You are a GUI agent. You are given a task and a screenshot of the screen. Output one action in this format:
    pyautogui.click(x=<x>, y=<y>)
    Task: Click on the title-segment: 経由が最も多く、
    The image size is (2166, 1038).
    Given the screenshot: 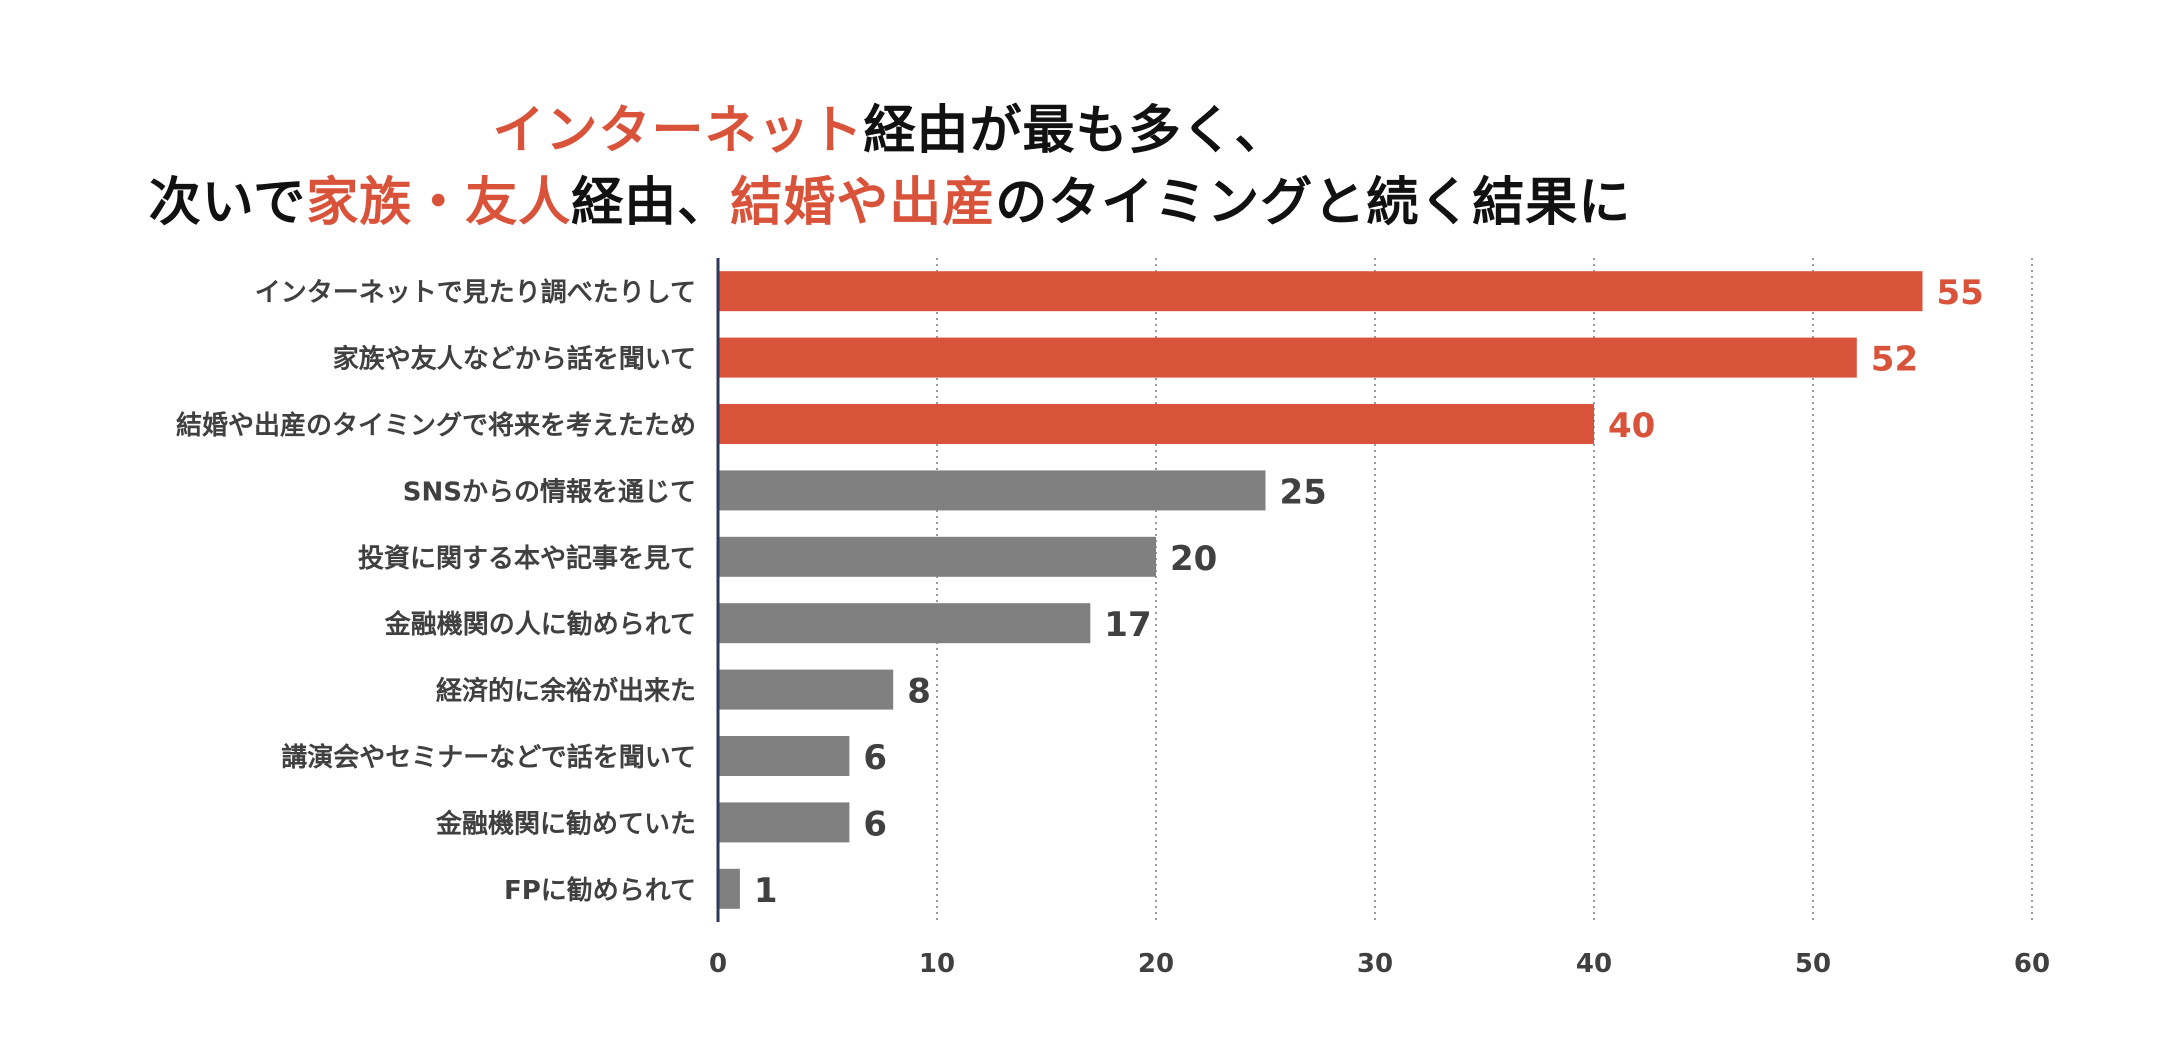 What is the action you would take?
    pyautogui.click(x=1075, y=131)
    